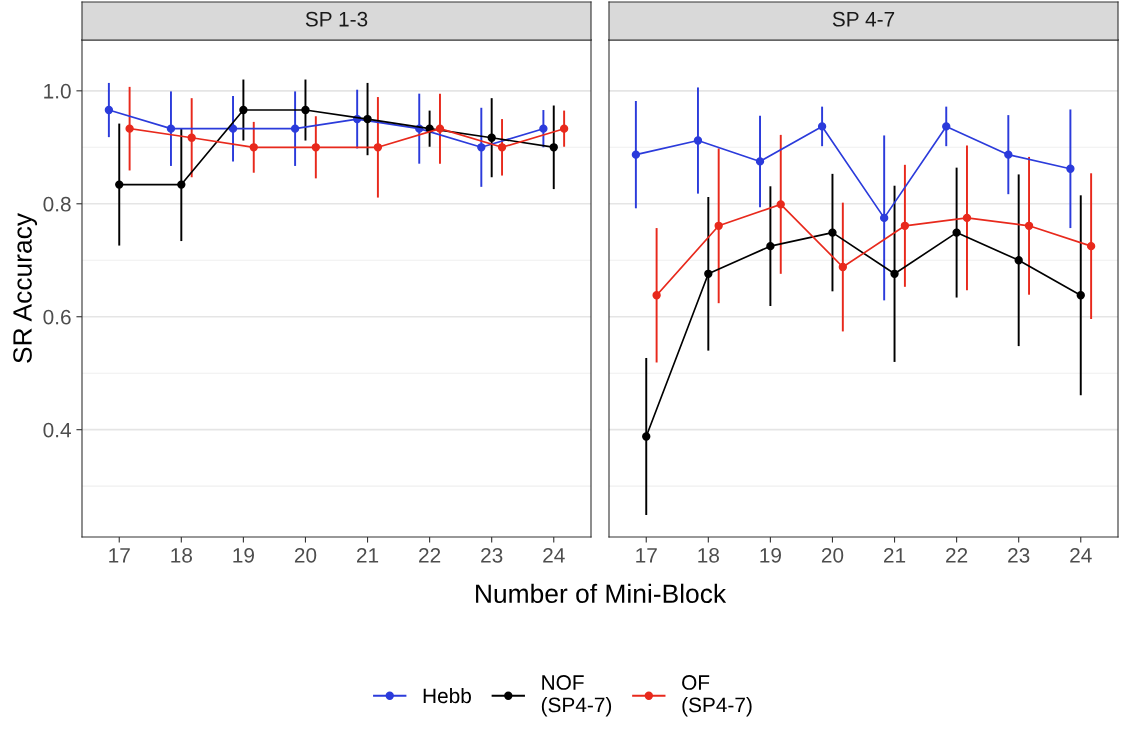 The height and width of the screenshot is (731, 1127). I want to click on y-tick-label: 1.0, so click(57, 91).